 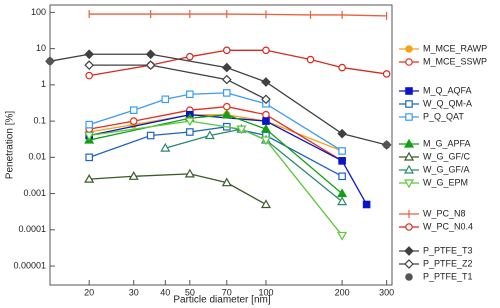 What do you see at coordinates (89, 292) in the screenshot?
I see `x-tick-label: 20` at bounding box center [89, 292].